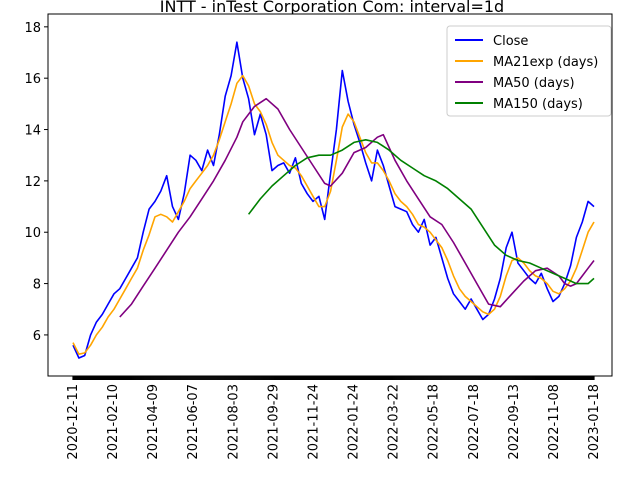  What do you see at coordinates (32, 182) in the screenshot?
I see `y-tick-label: 12` at bounding box center [32, 182].